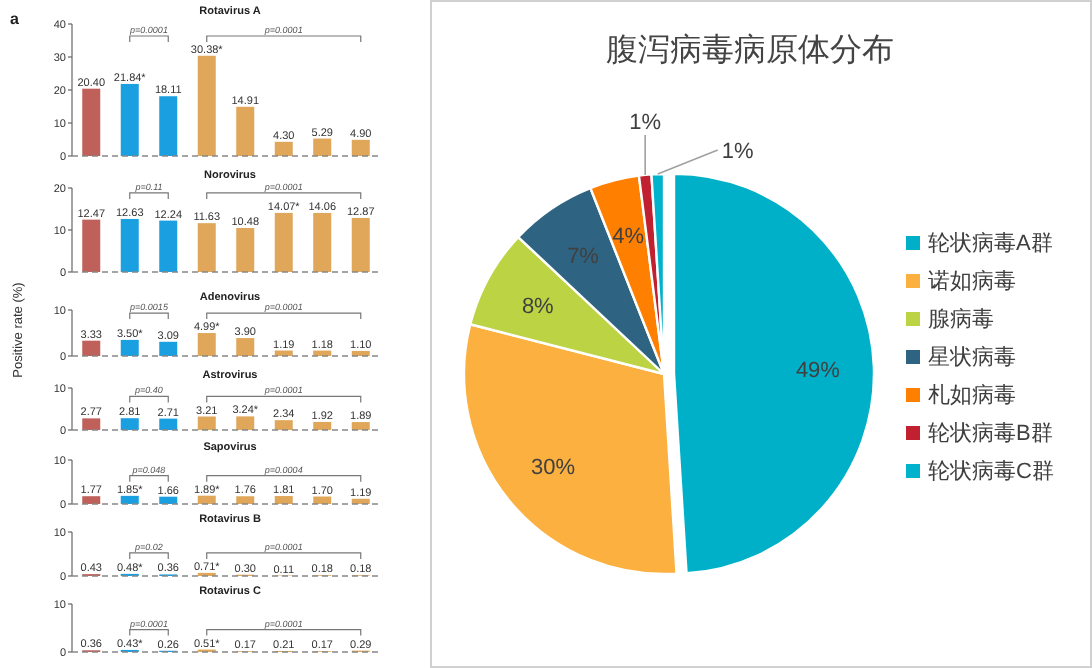  What do you see at coordinates (990, 243) in the screenshot?
I see `legend-label: 轮状病毒A群` at bounding box center [990, 243].